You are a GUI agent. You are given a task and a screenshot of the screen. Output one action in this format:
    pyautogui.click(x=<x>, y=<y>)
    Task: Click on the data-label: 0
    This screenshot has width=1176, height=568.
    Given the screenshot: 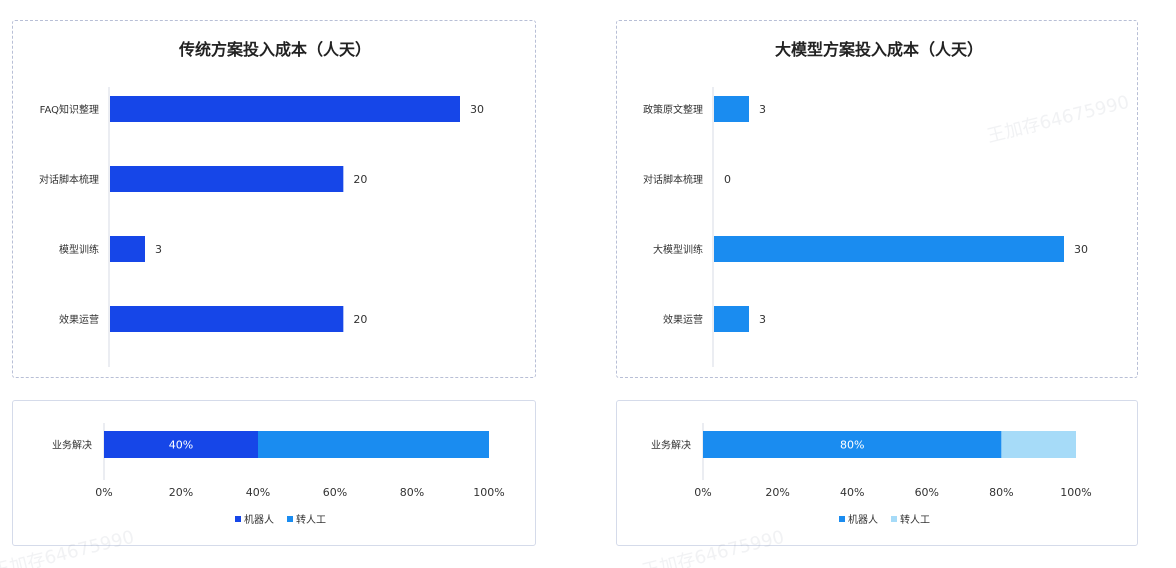 What is the action you would take?
    pyautogui.click(x=727, y=179)
    